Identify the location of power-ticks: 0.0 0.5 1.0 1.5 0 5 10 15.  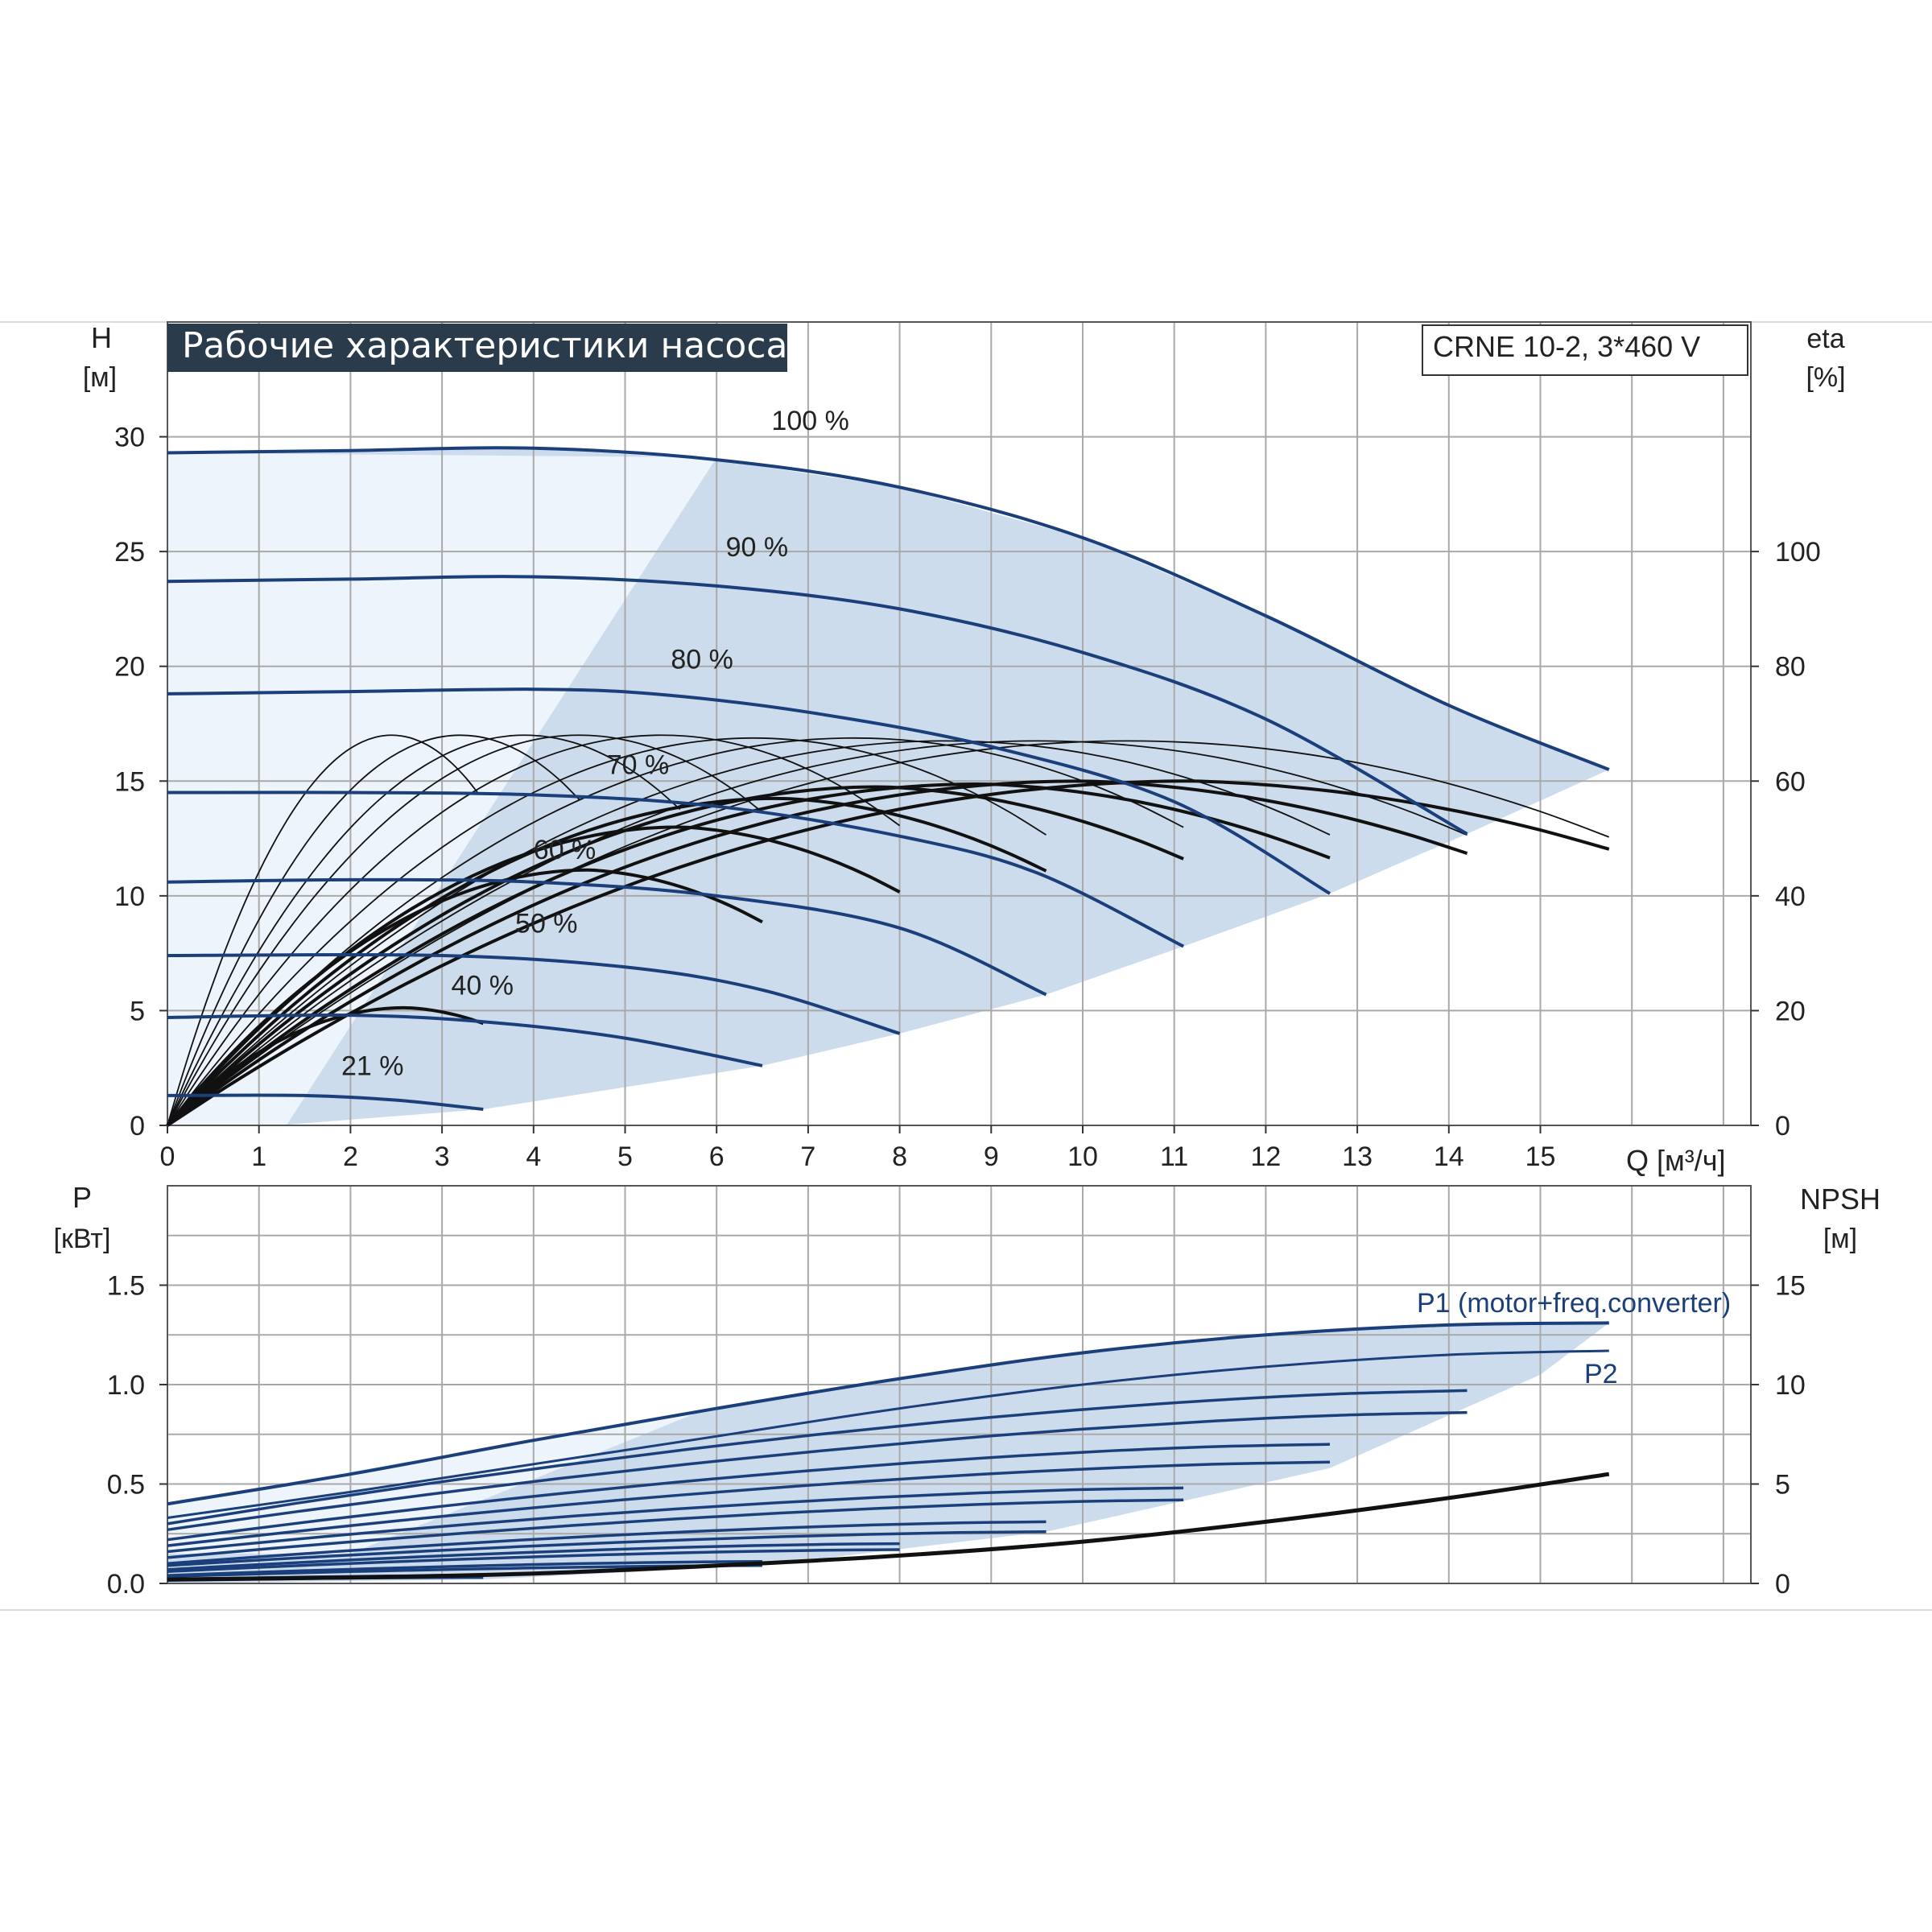
(956, 1435).